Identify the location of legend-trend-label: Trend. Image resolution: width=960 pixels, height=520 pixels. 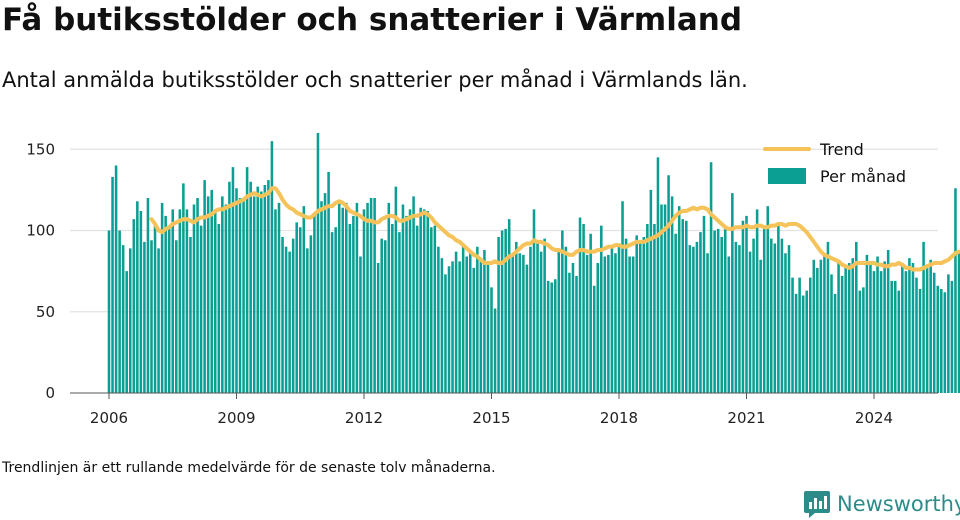
(841, 149).